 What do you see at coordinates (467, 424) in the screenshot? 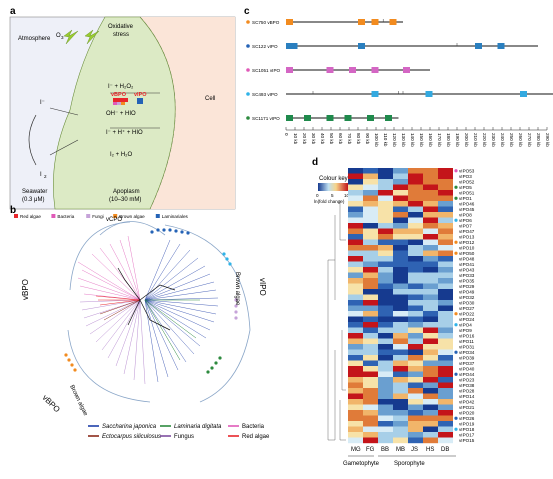
I see `row-label-46: vIPO19` at bounding box center [467, 424].